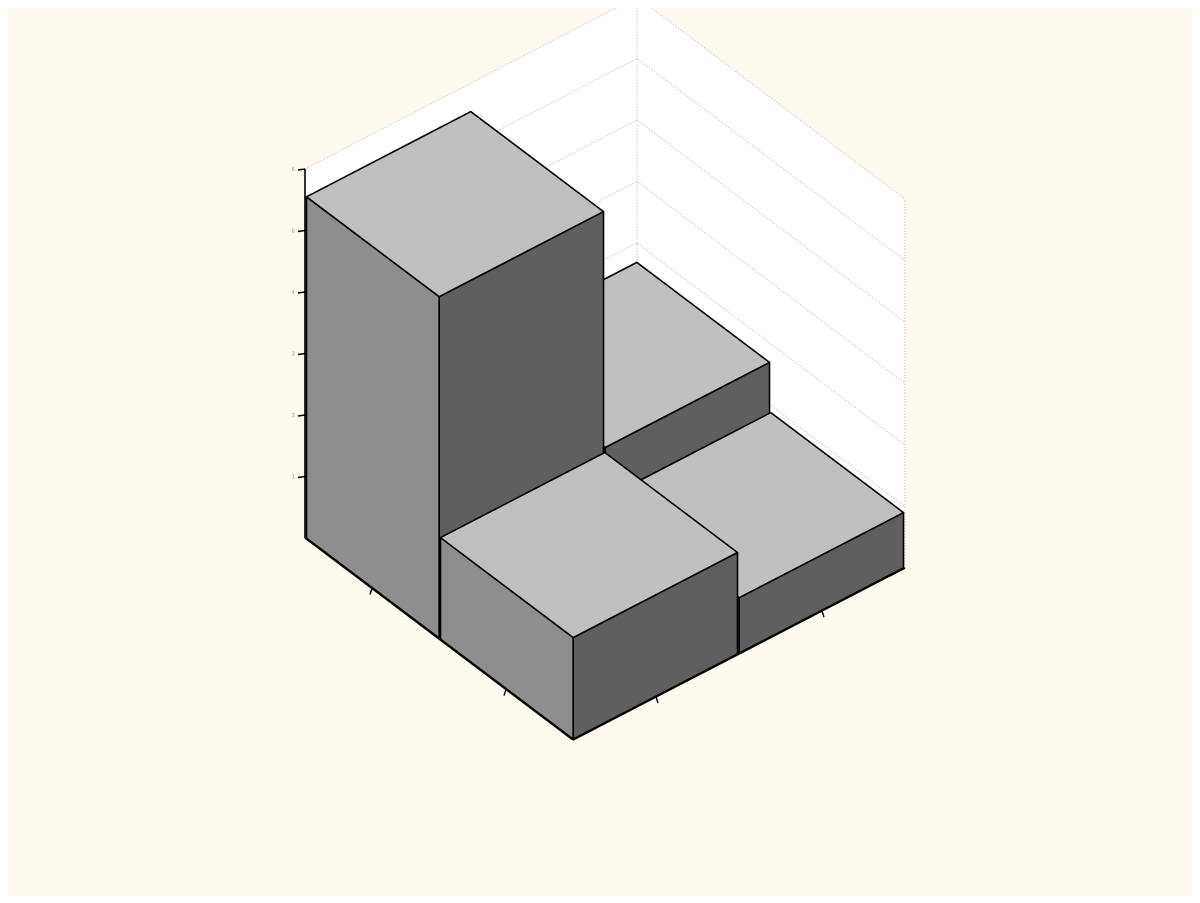 This screenshot has width=1200, height=903. Describe the element at coordinates (439, 639) in the screenshot. I see `y-axis-line` at that location.